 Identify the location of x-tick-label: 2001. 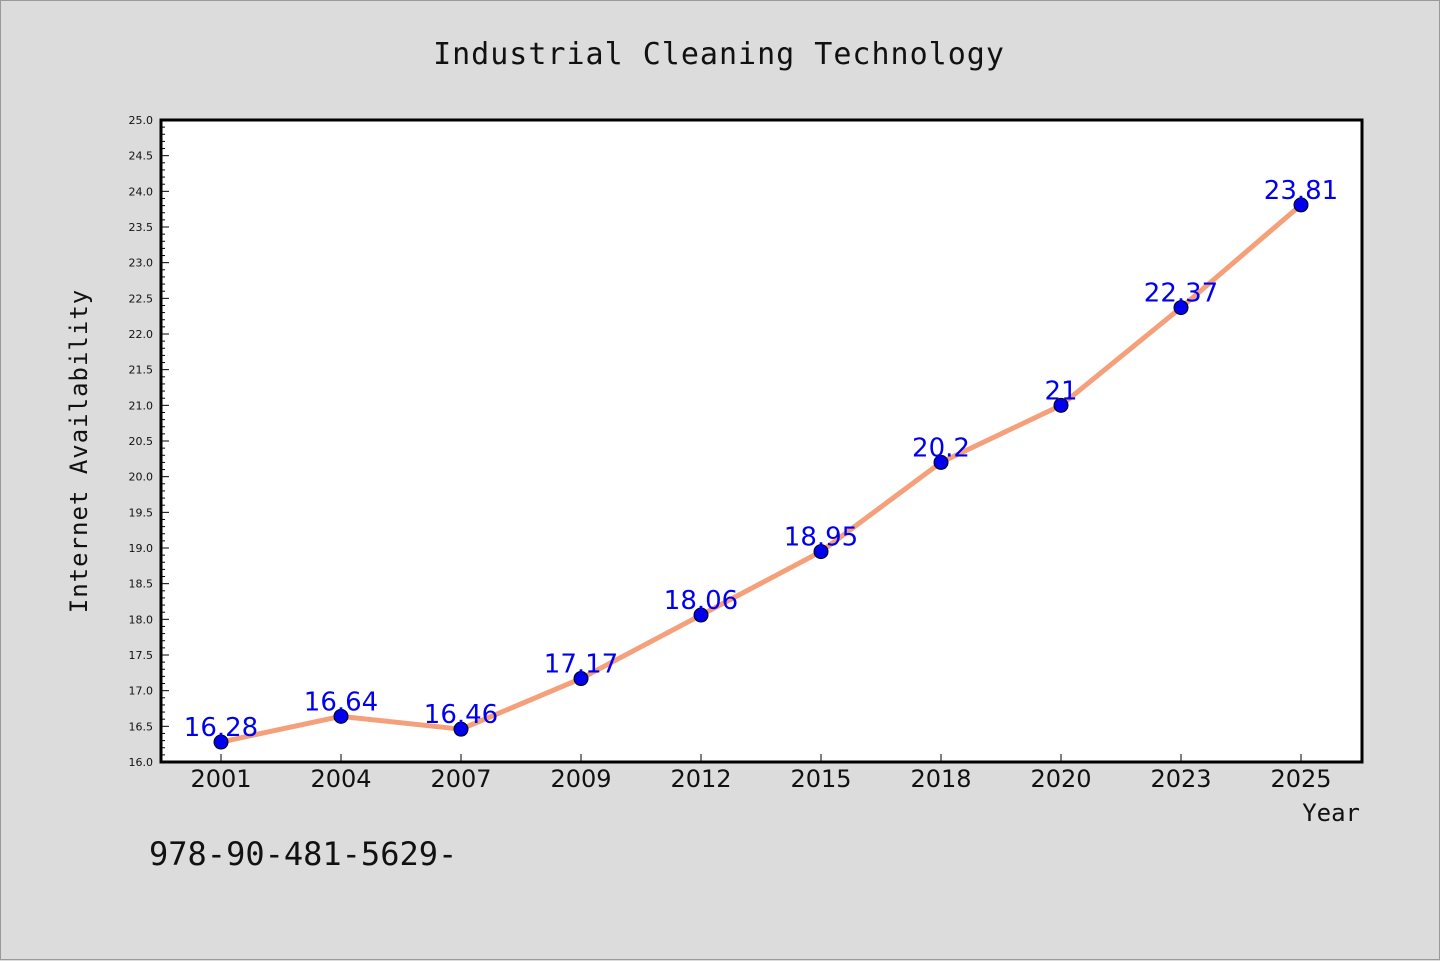
(220, 779).